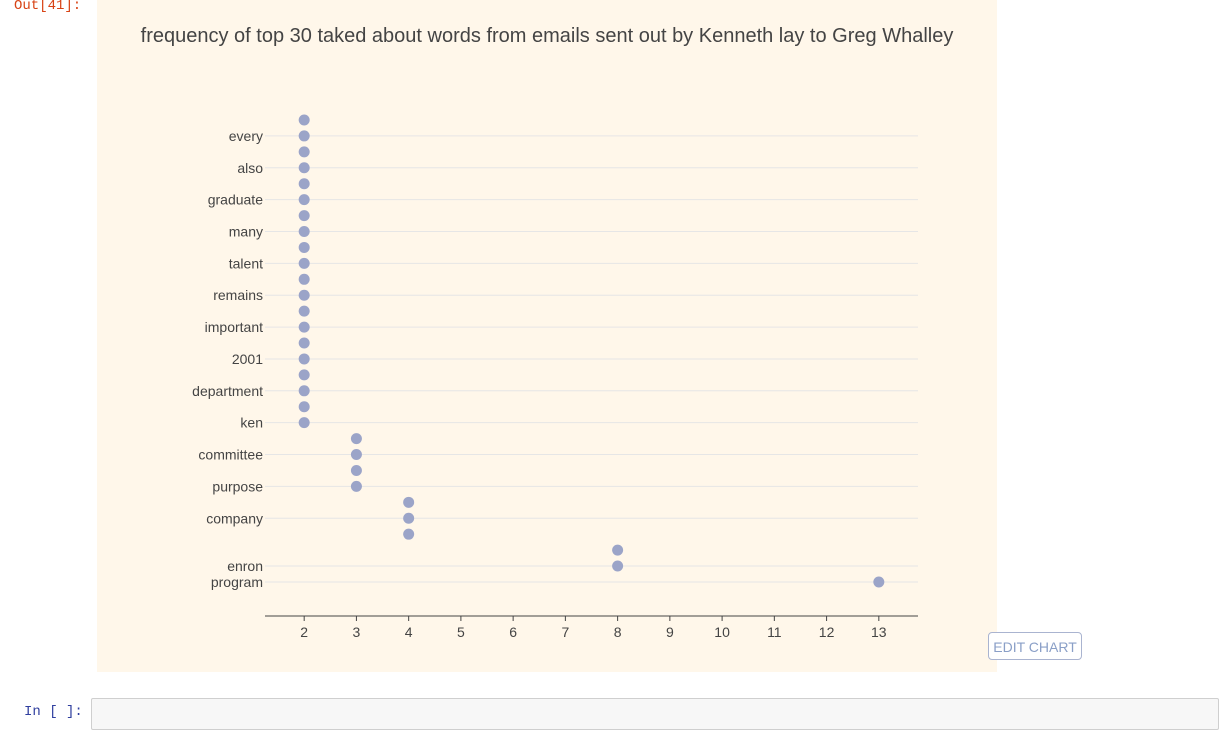 This screenshot has height=730, width=1222. I want to click on x-tick-label: 11, so click(774, 632).